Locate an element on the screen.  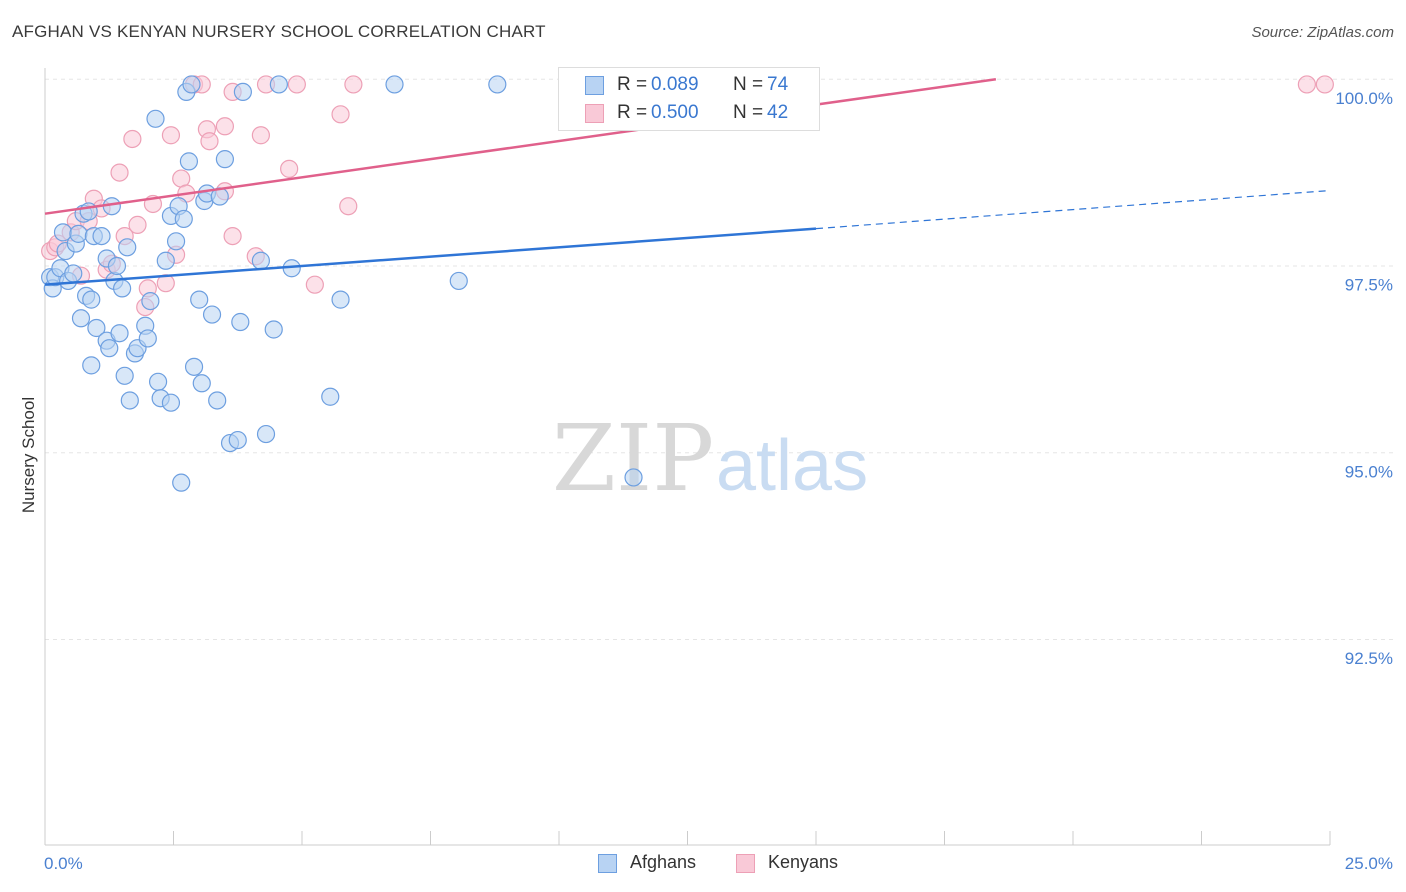
bottom-legend-label-afghans: Afghans is located at coordinates (663, 862).